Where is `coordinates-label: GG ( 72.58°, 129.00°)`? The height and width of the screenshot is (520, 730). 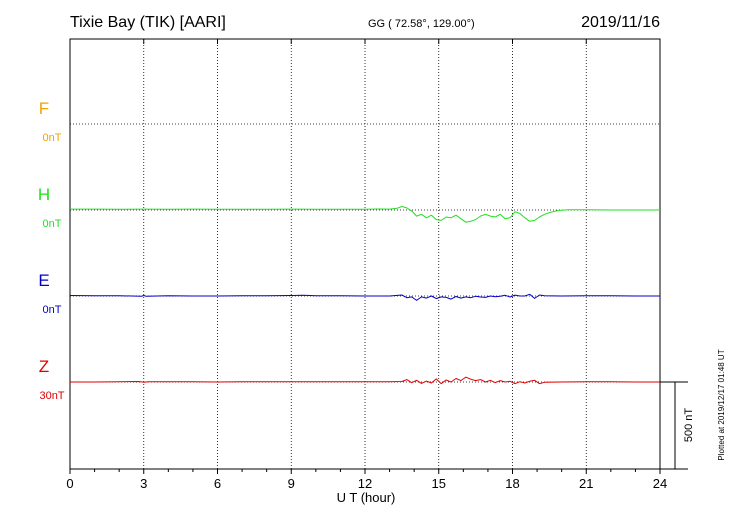 coordinates-label: GG ( 72.58°, 129.00°) is located at coordinates (421, 24).